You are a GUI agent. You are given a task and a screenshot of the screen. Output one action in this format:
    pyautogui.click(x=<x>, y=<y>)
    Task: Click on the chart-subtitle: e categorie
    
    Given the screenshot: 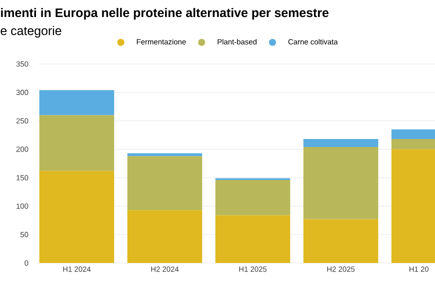 What is the action you would take?
    pyautogui.click(x=31, y=32)
    